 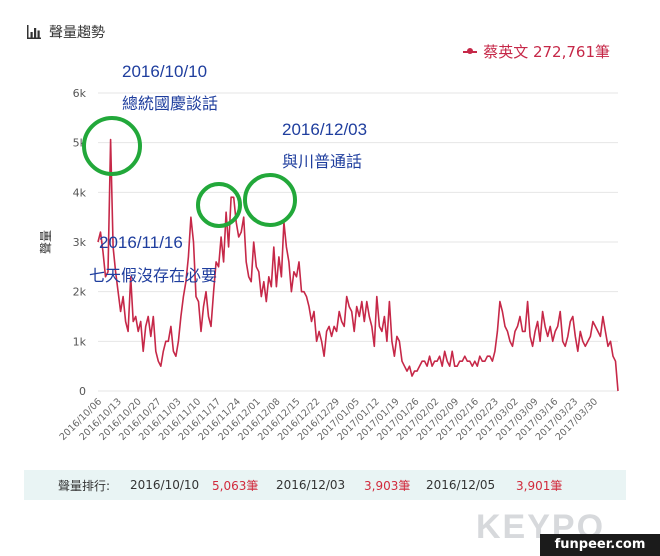 I want to click on annotation-date-2: 2016/12/03, so click(x=325, y=129).